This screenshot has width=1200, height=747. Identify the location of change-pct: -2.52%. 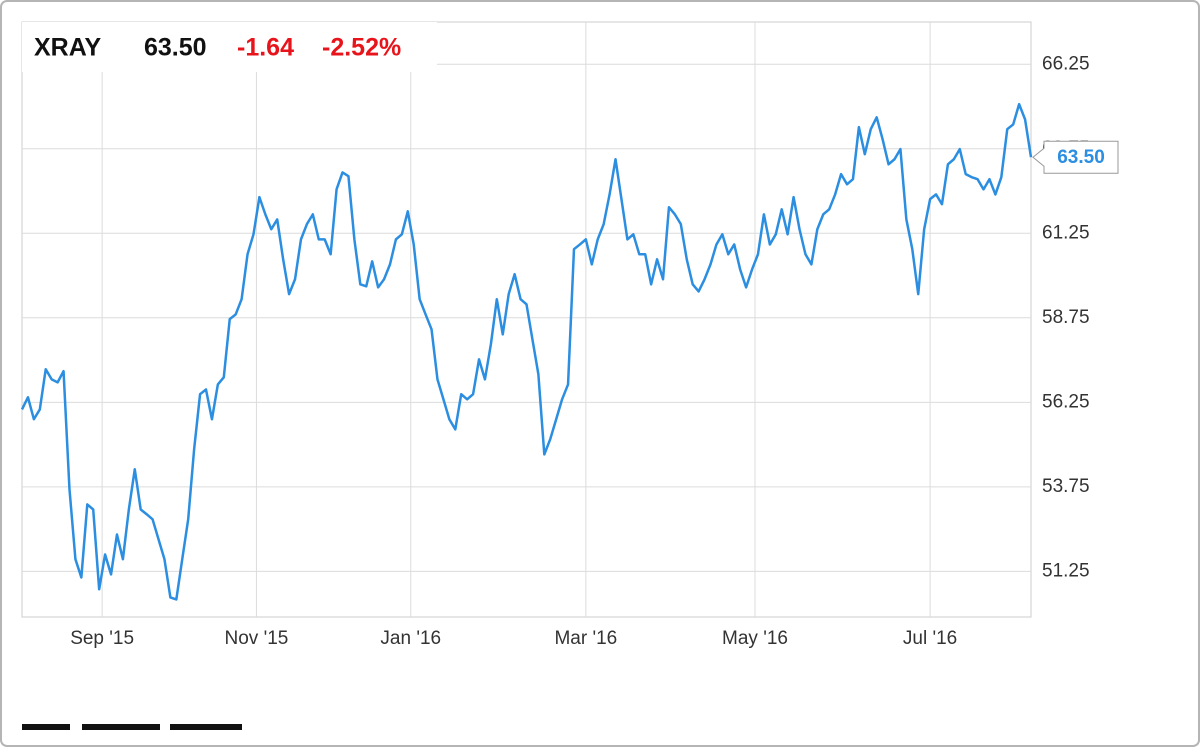
(361, 48).